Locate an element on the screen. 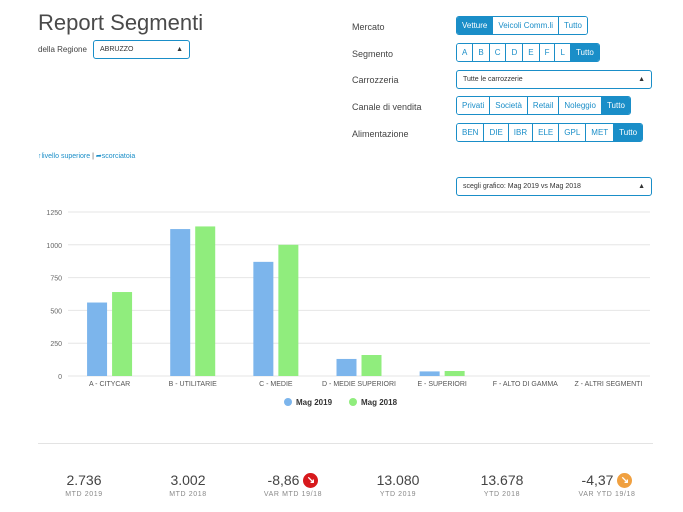 Image resolution: width=683 pixels, height=512 pixels. segmento-option-b: B is located at coordinates (481, 52).